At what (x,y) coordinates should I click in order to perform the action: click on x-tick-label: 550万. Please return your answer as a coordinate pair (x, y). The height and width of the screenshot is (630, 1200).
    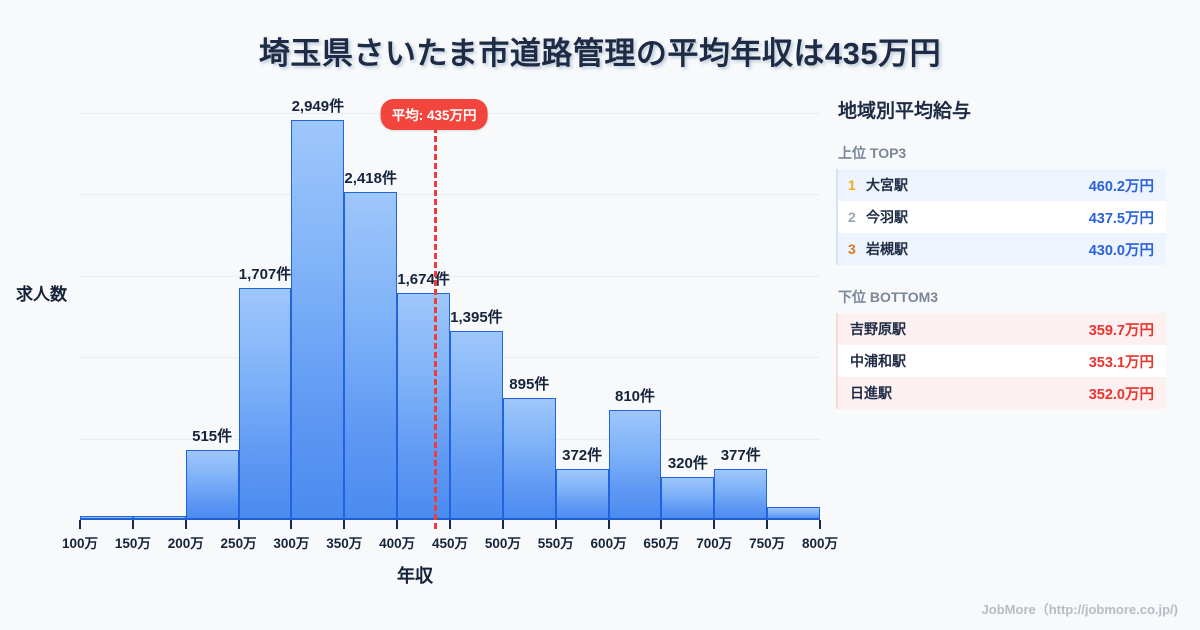
    Looking at the image, I should click on (555, 543).